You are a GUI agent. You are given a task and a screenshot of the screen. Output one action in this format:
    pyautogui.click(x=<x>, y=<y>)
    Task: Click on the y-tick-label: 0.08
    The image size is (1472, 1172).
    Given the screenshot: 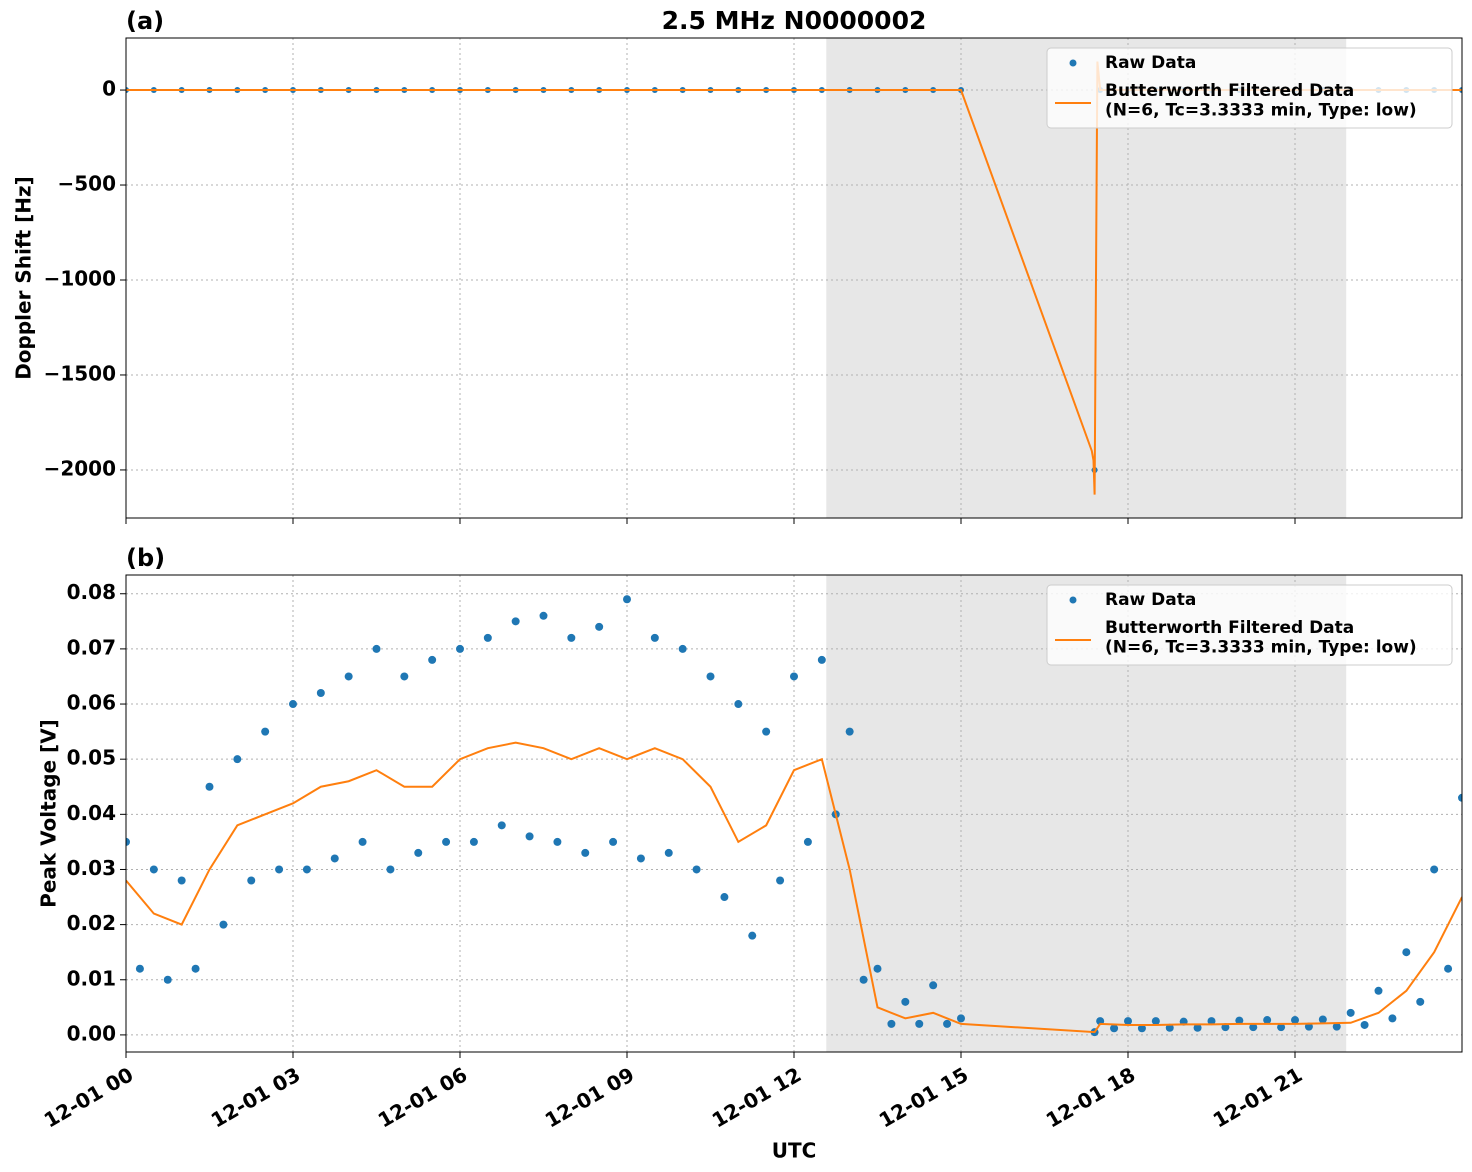 What is the action you would take?
    pyautogui.click(x=91, y=592)
    